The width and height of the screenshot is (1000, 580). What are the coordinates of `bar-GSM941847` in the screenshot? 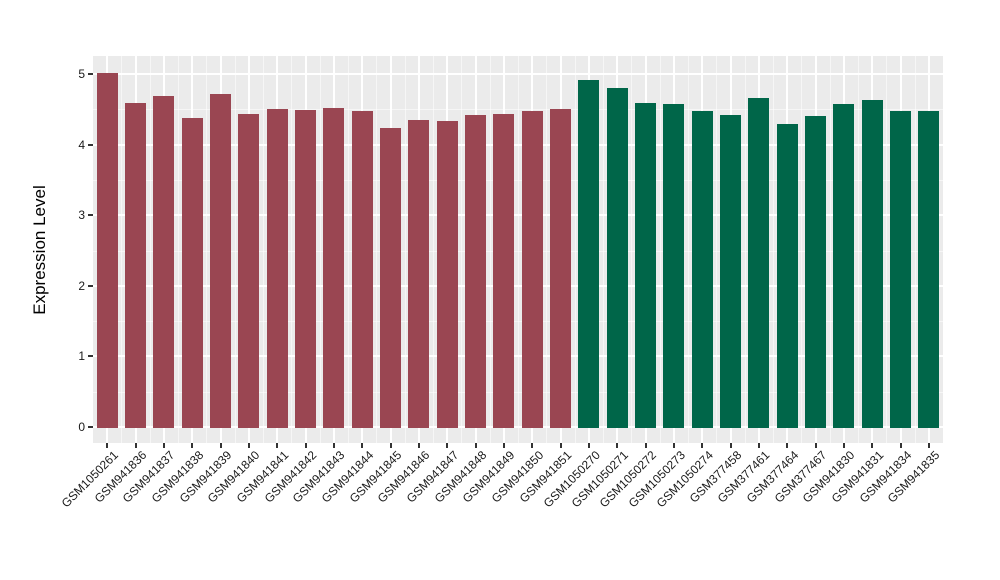 It's located at (447, 274).